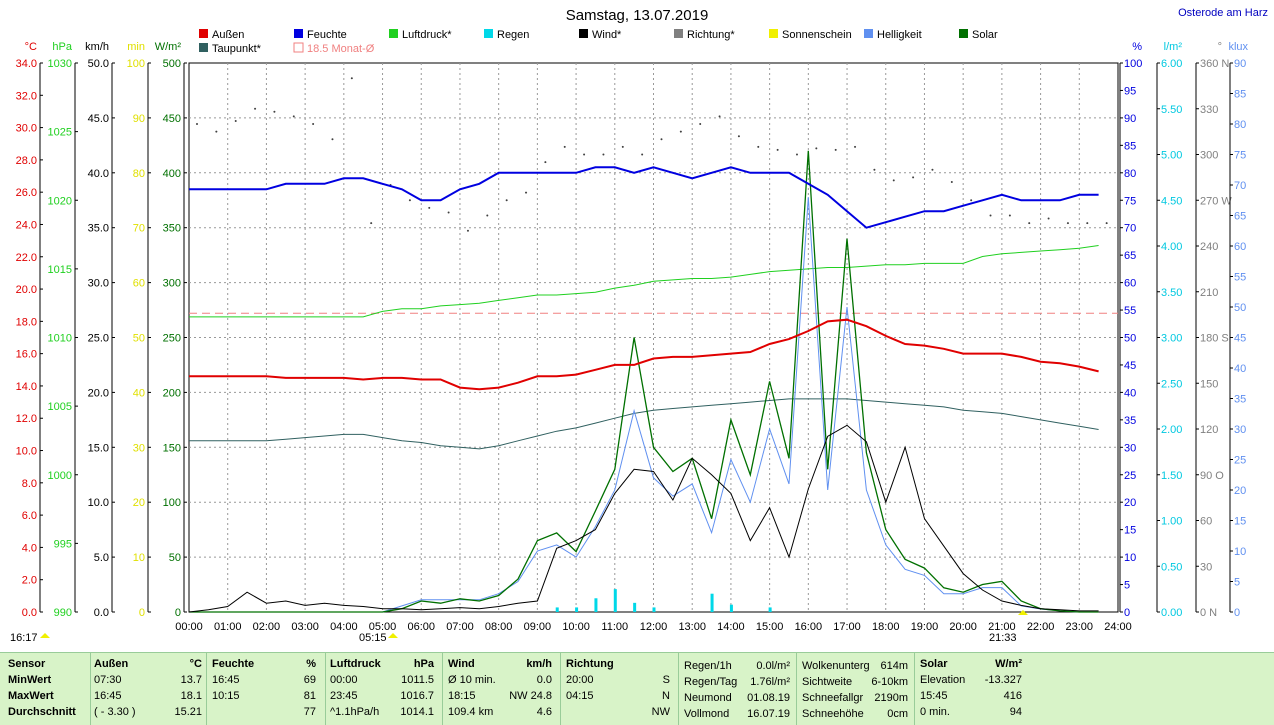 This screenshot has height=725, width=1274. Describe the element at coordinates (711, 35) in the screenshot. I see `legend-label: Richtung*` at that location.